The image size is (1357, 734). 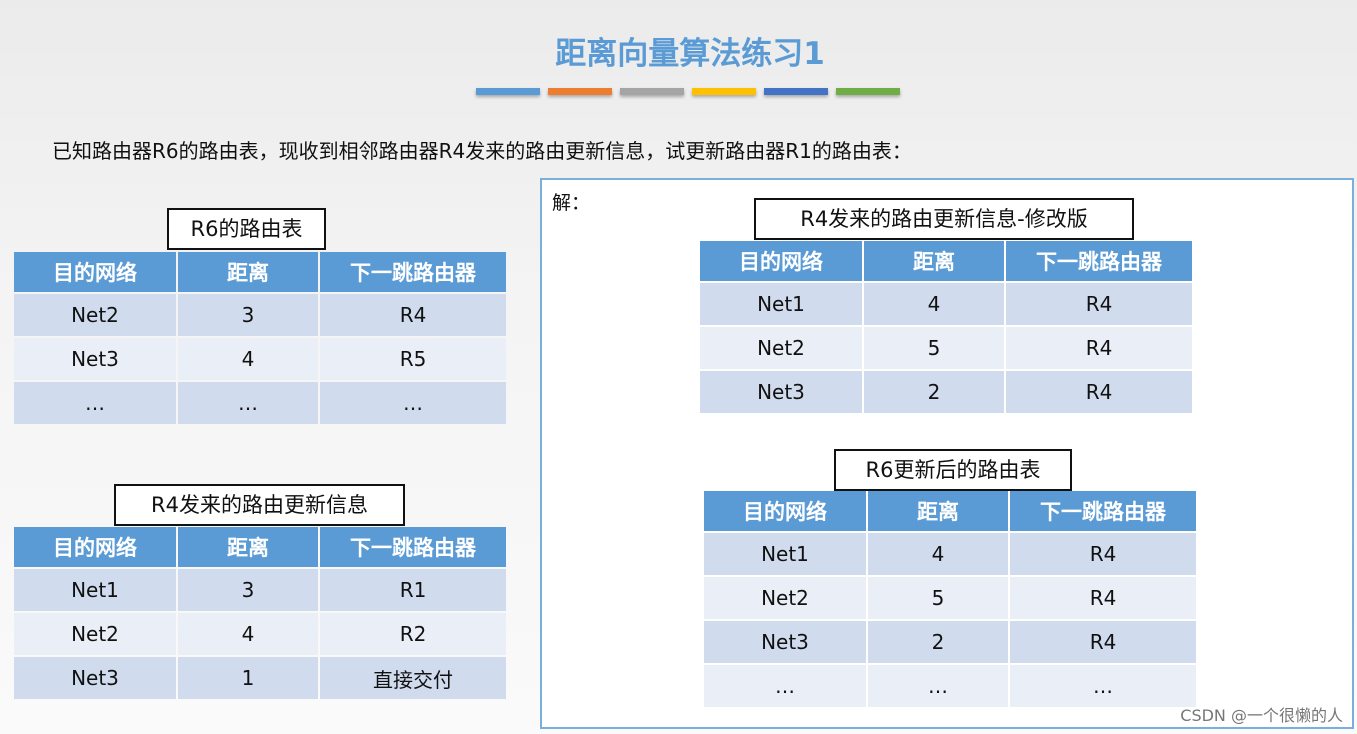 I want to click on table-cell: 1, so click(x=248, y=678).